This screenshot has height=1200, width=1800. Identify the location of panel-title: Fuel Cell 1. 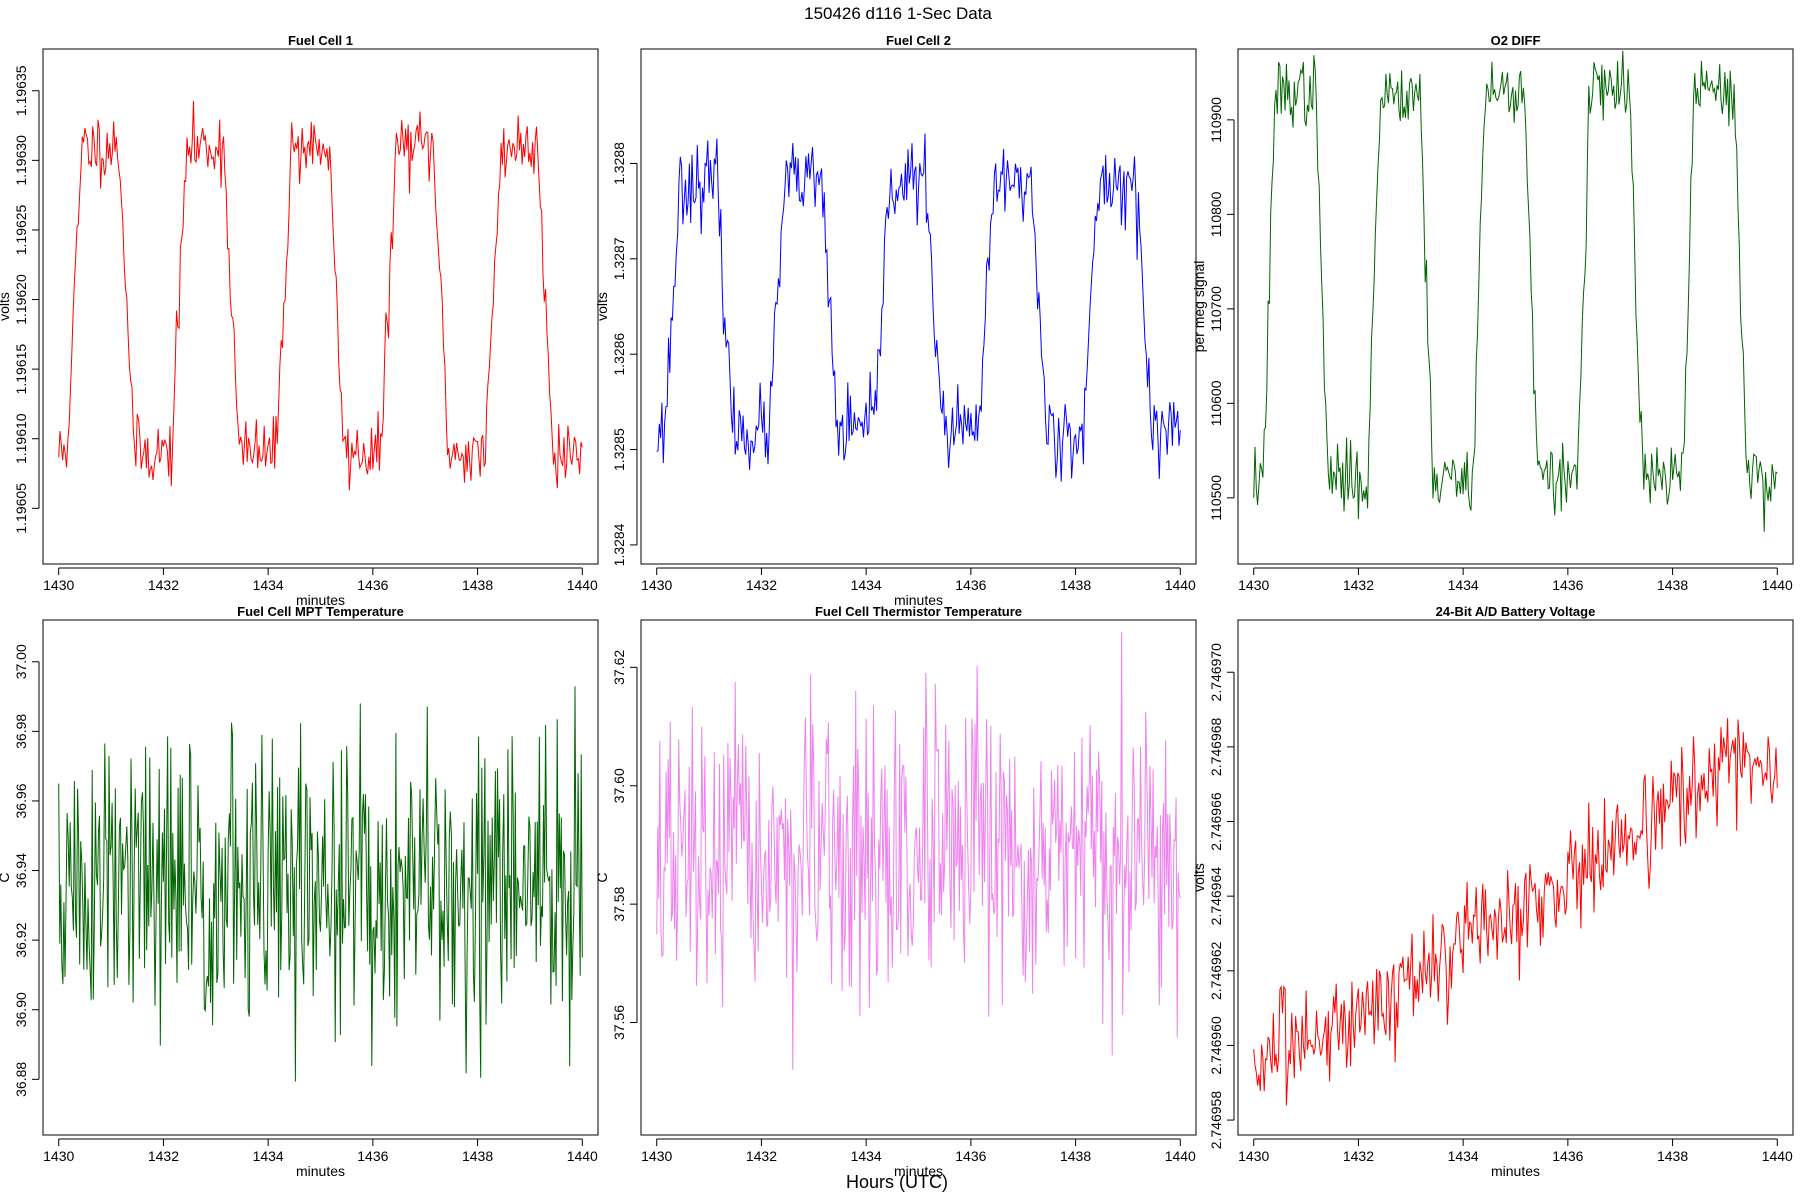
(320, 40).